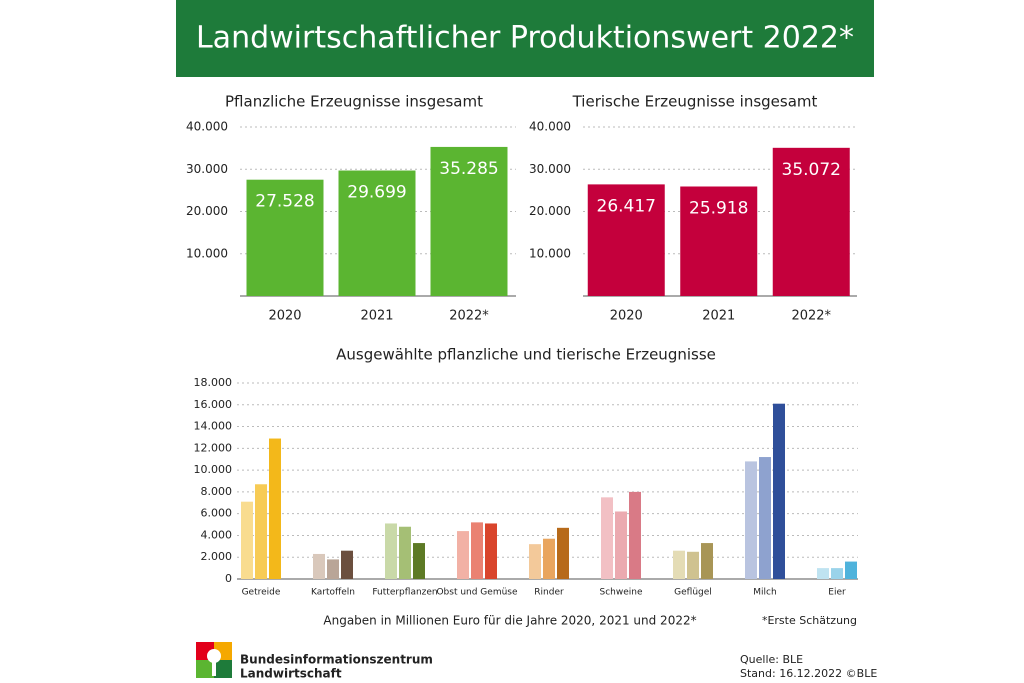  Describe the element at coordinates (228, 578) in the screenshot. I see `y-tick-label: 0` at that location.